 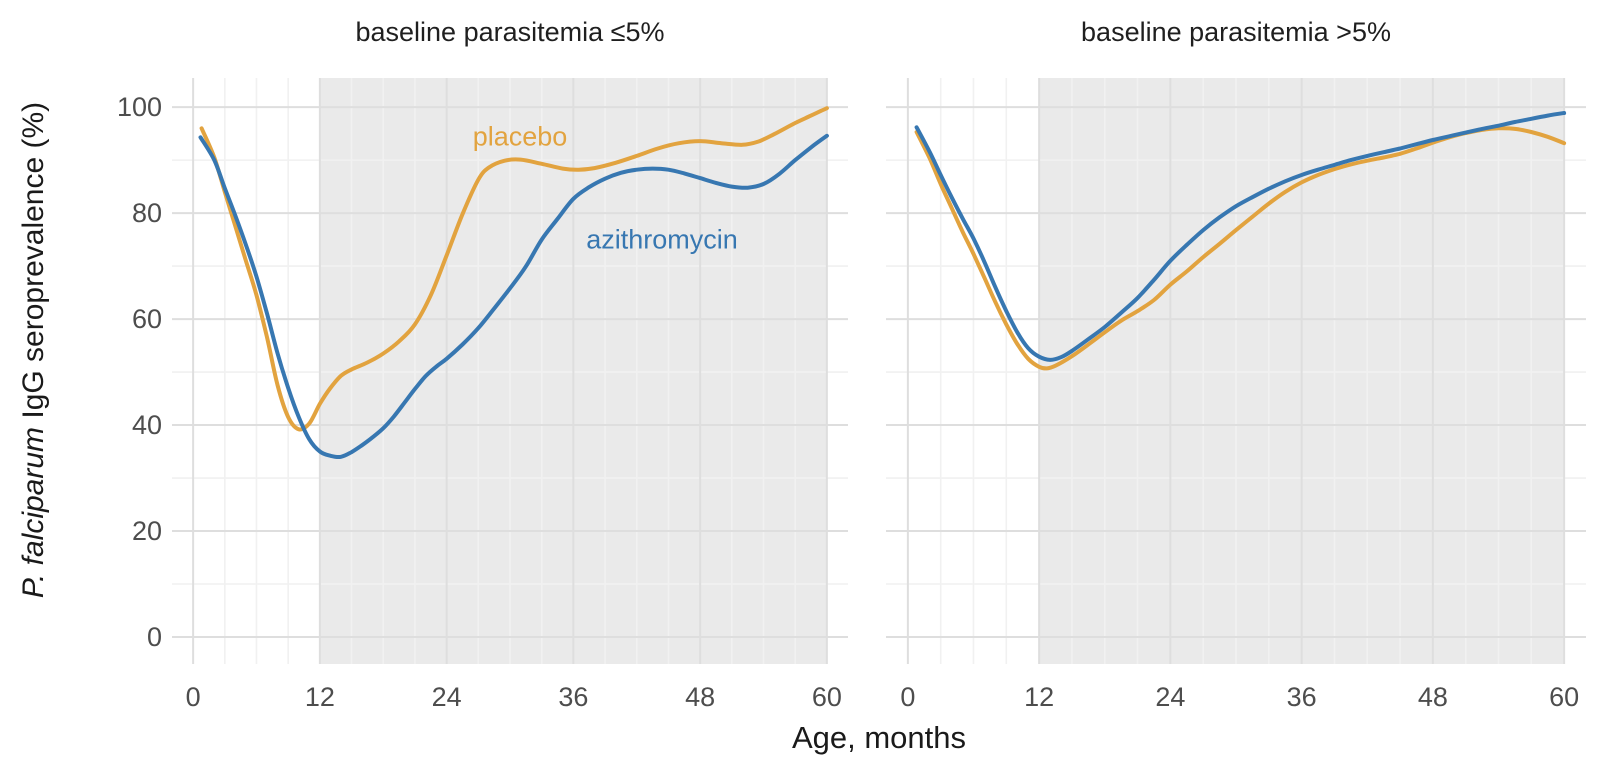 What do you see at coordinates (1170, 697) in the screenshot?
I see `x-tick-label-panel1-24: 24` at bounding box center [1170, 697].